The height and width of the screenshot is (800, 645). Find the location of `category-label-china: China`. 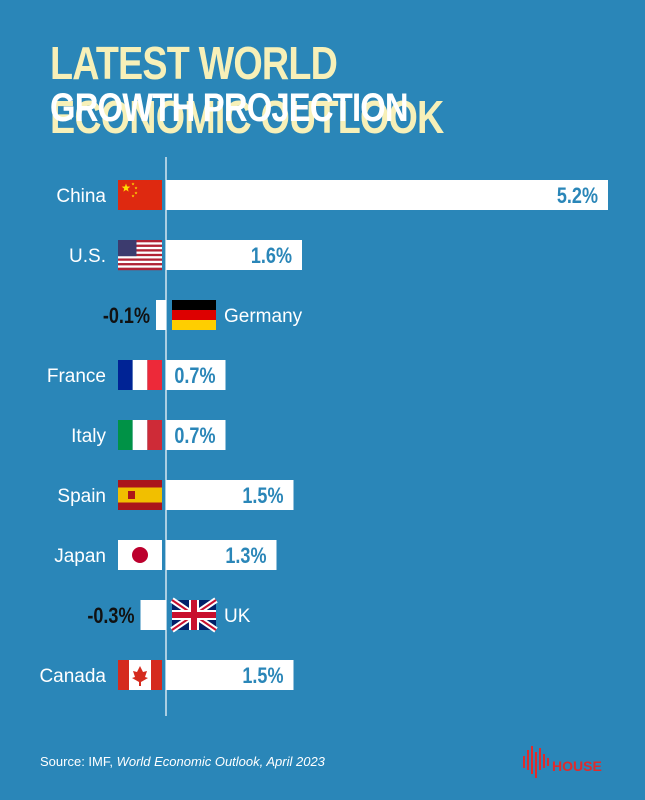

category-label-china: China is located at coordinates (81, 196).